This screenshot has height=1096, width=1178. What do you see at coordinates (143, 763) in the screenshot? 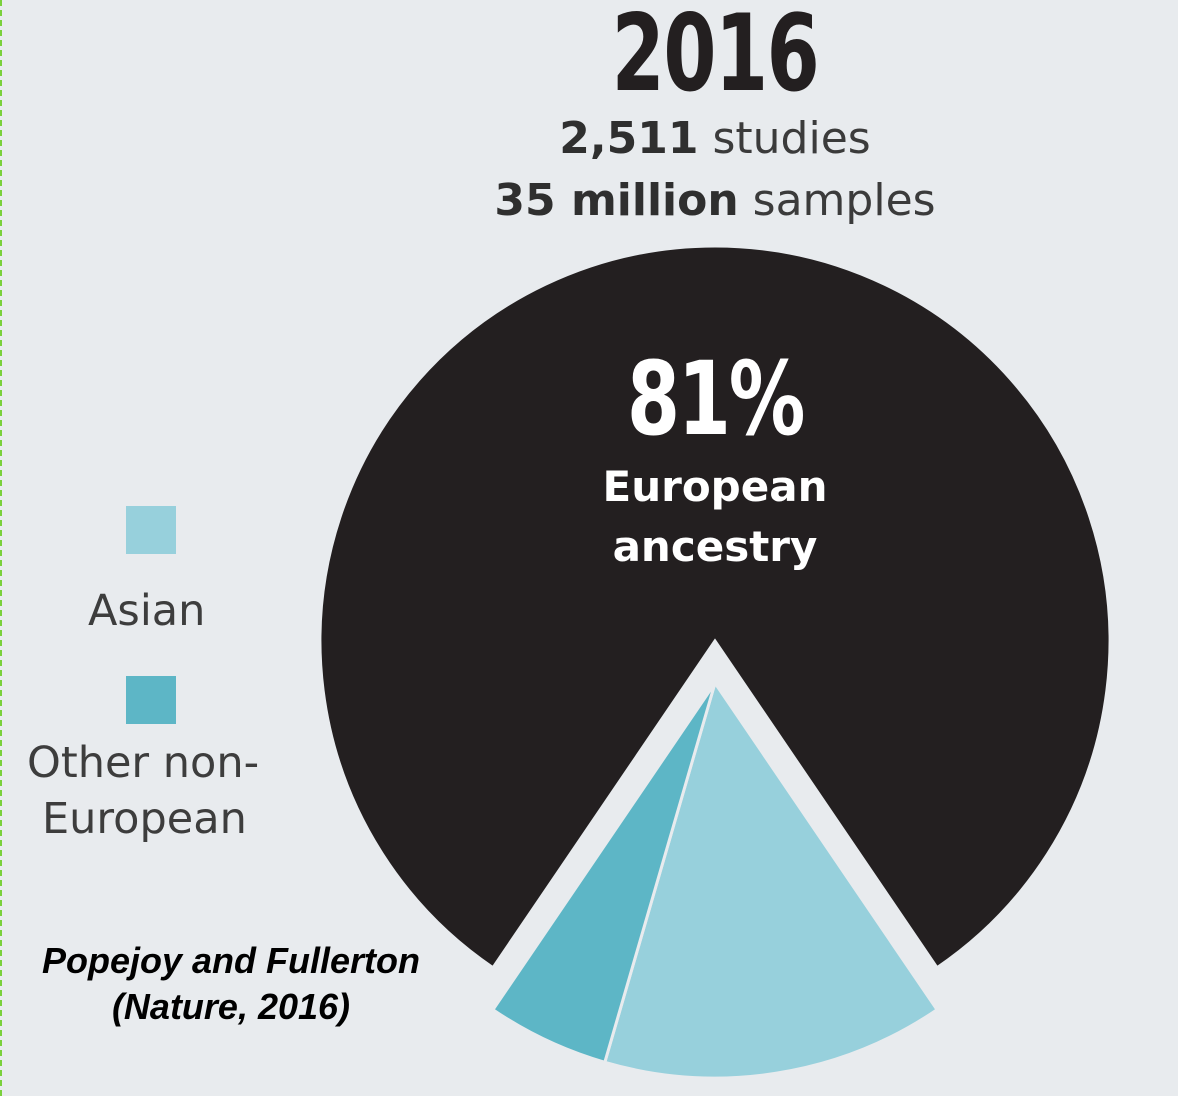
I see `legend-label-other-line1: Other non-` at bounding box center [143, 763].